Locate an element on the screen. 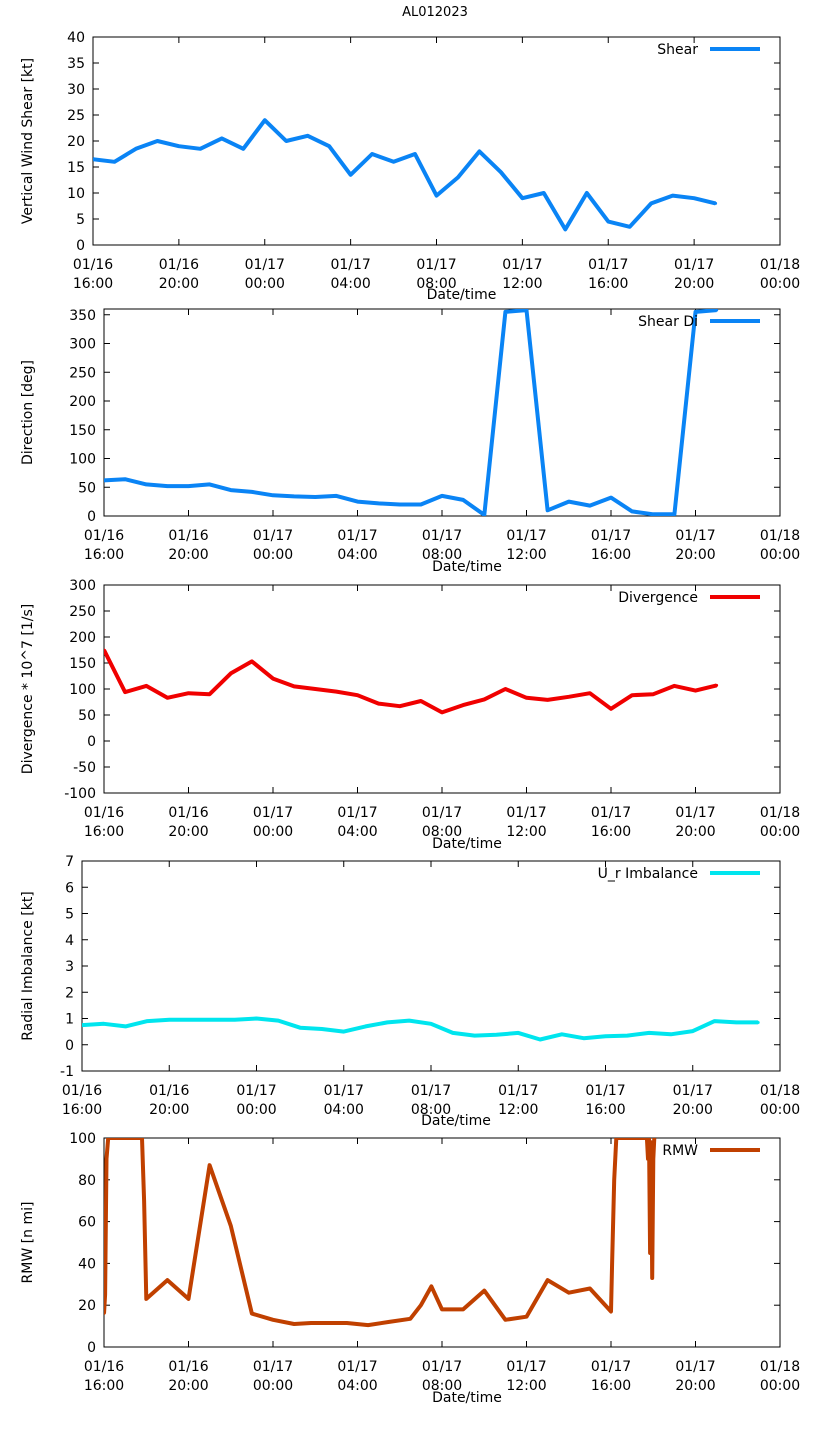  y-tick-label: -50 is located at coordinates (84, 768).